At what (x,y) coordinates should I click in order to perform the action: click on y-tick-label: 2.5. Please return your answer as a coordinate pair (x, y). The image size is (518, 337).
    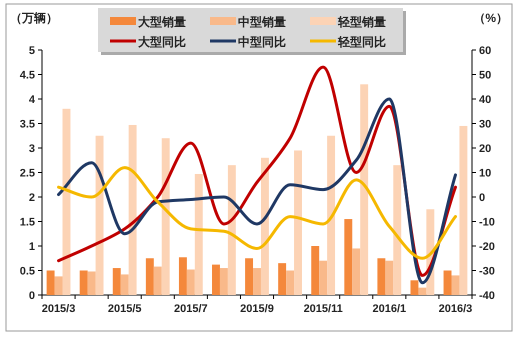
    Looking at the image, I should click on (27, 174).